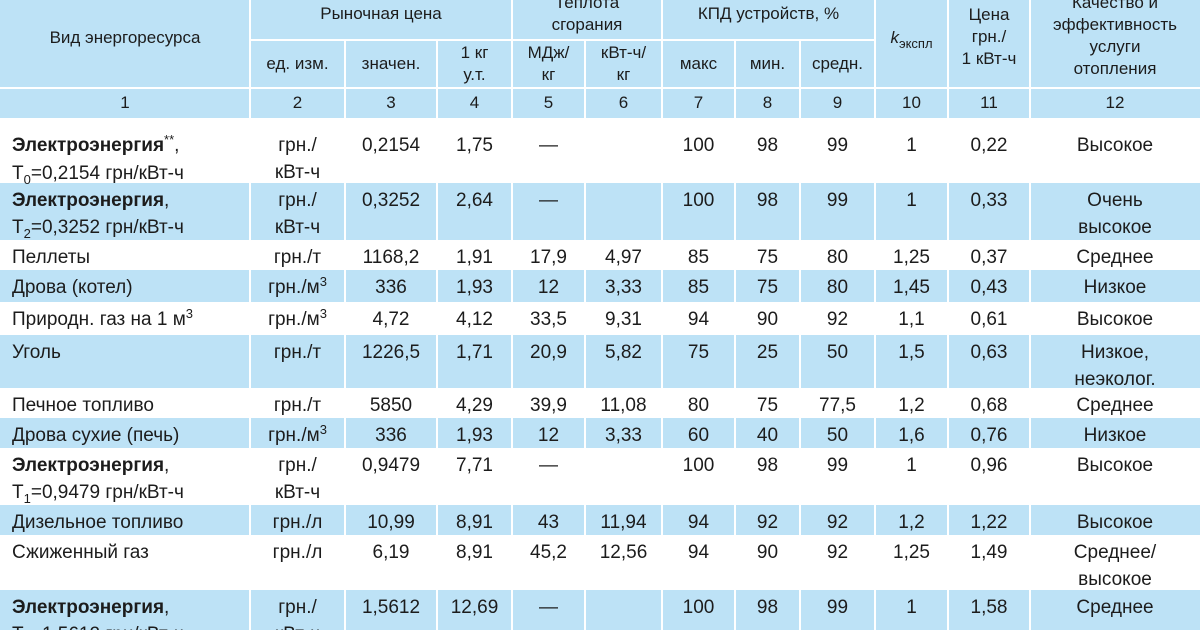 Image resolution: width=1200 pixels, height=630 pixels. I want to click on text-line: 0,9479, so click(391, 465).